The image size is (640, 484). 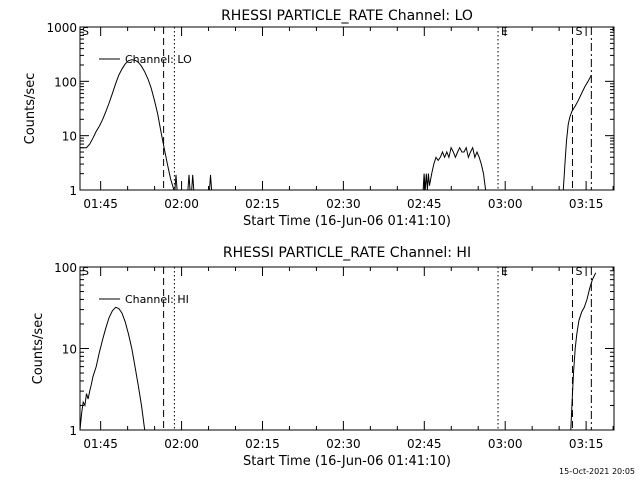 What do you see at coordinates (597, 471) in the screenshot?
I see `footer-timestamp: 15-Oct-2021 20:05` at bounding box center [597, 471].